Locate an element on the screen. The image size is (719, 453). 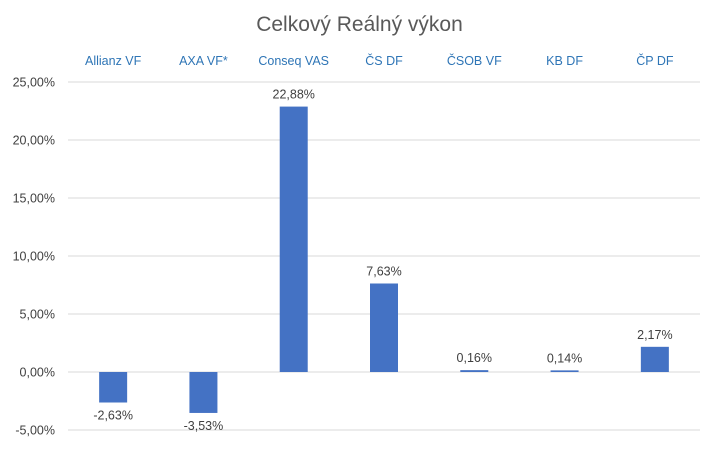
data-label: 22,88% is located at coordinates (294, 95).